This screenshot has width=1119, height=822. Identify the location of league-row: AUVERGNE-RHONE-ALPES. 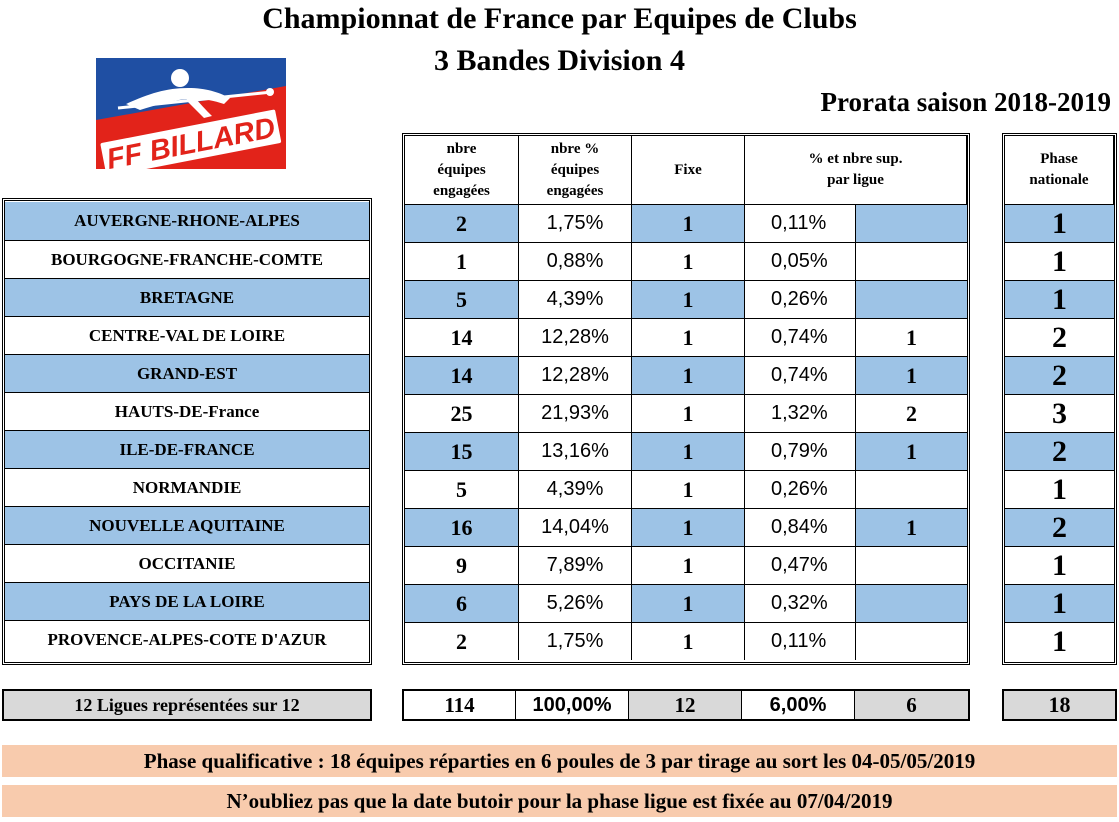
(187, 221).